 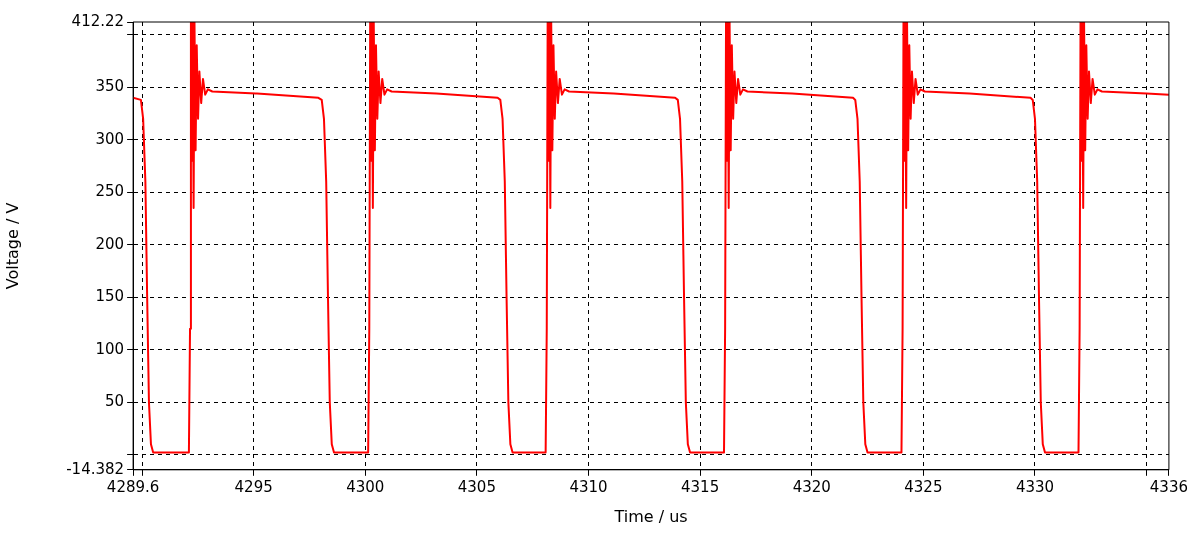 What do you see at coordinates (650, 516) in the screenshot?
I see `x-axis-title: Time / us` at bounding box center [650, 516].